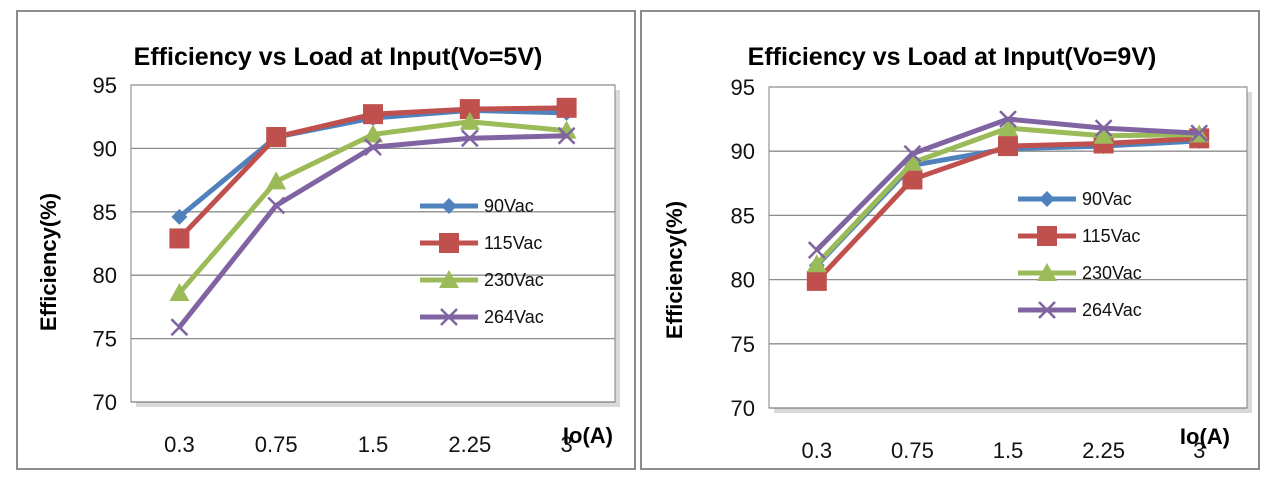 This screenshot has width=1270, height=482. I want to click on chart-title: Efficiency vs Load at Input(Vo=5V), so click(338, 57).